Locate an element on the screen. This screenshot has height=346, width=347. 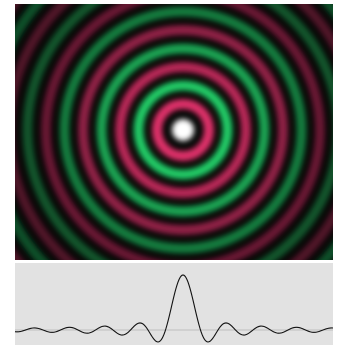
red-ring is located at coordinates (183, 130).